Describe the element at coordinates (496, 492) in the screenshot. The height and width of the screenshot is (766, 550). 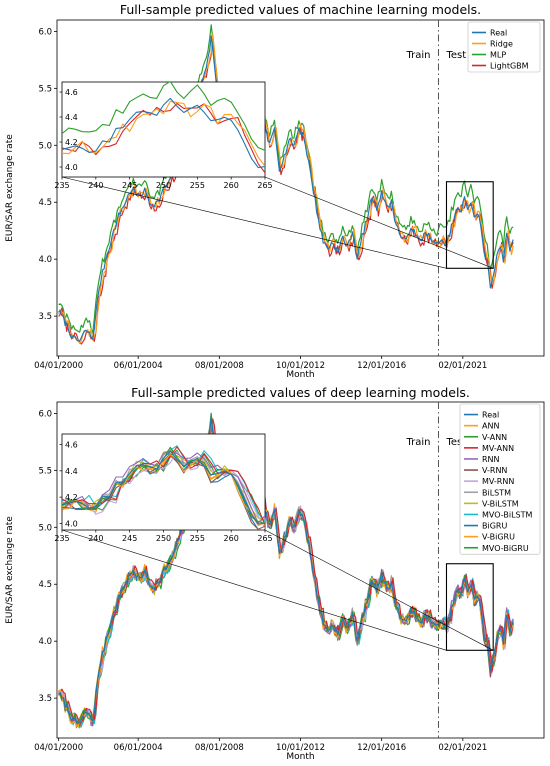
I see `legend-label: BiLSTM` at that location.